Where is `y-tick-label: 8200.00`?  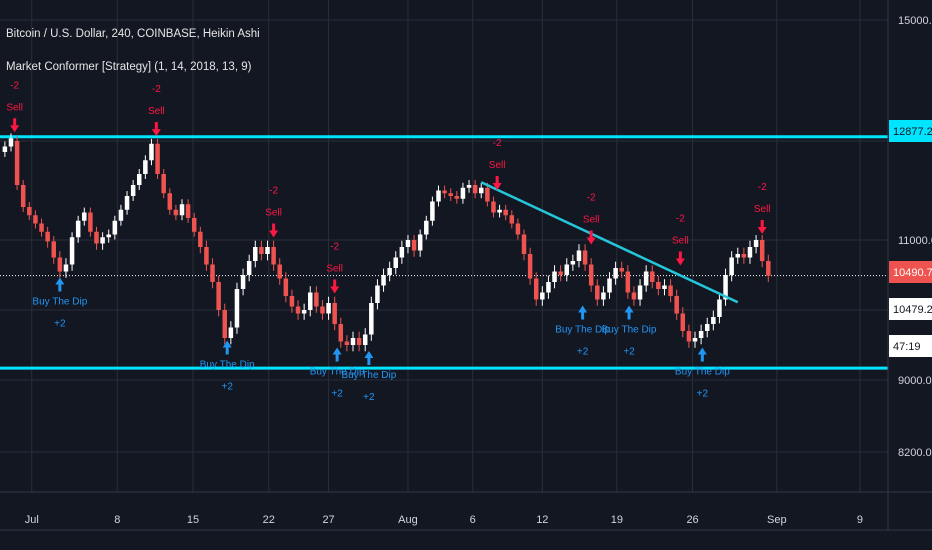
y-tick-label: 8200.00 is located at coordinates (915, 453).